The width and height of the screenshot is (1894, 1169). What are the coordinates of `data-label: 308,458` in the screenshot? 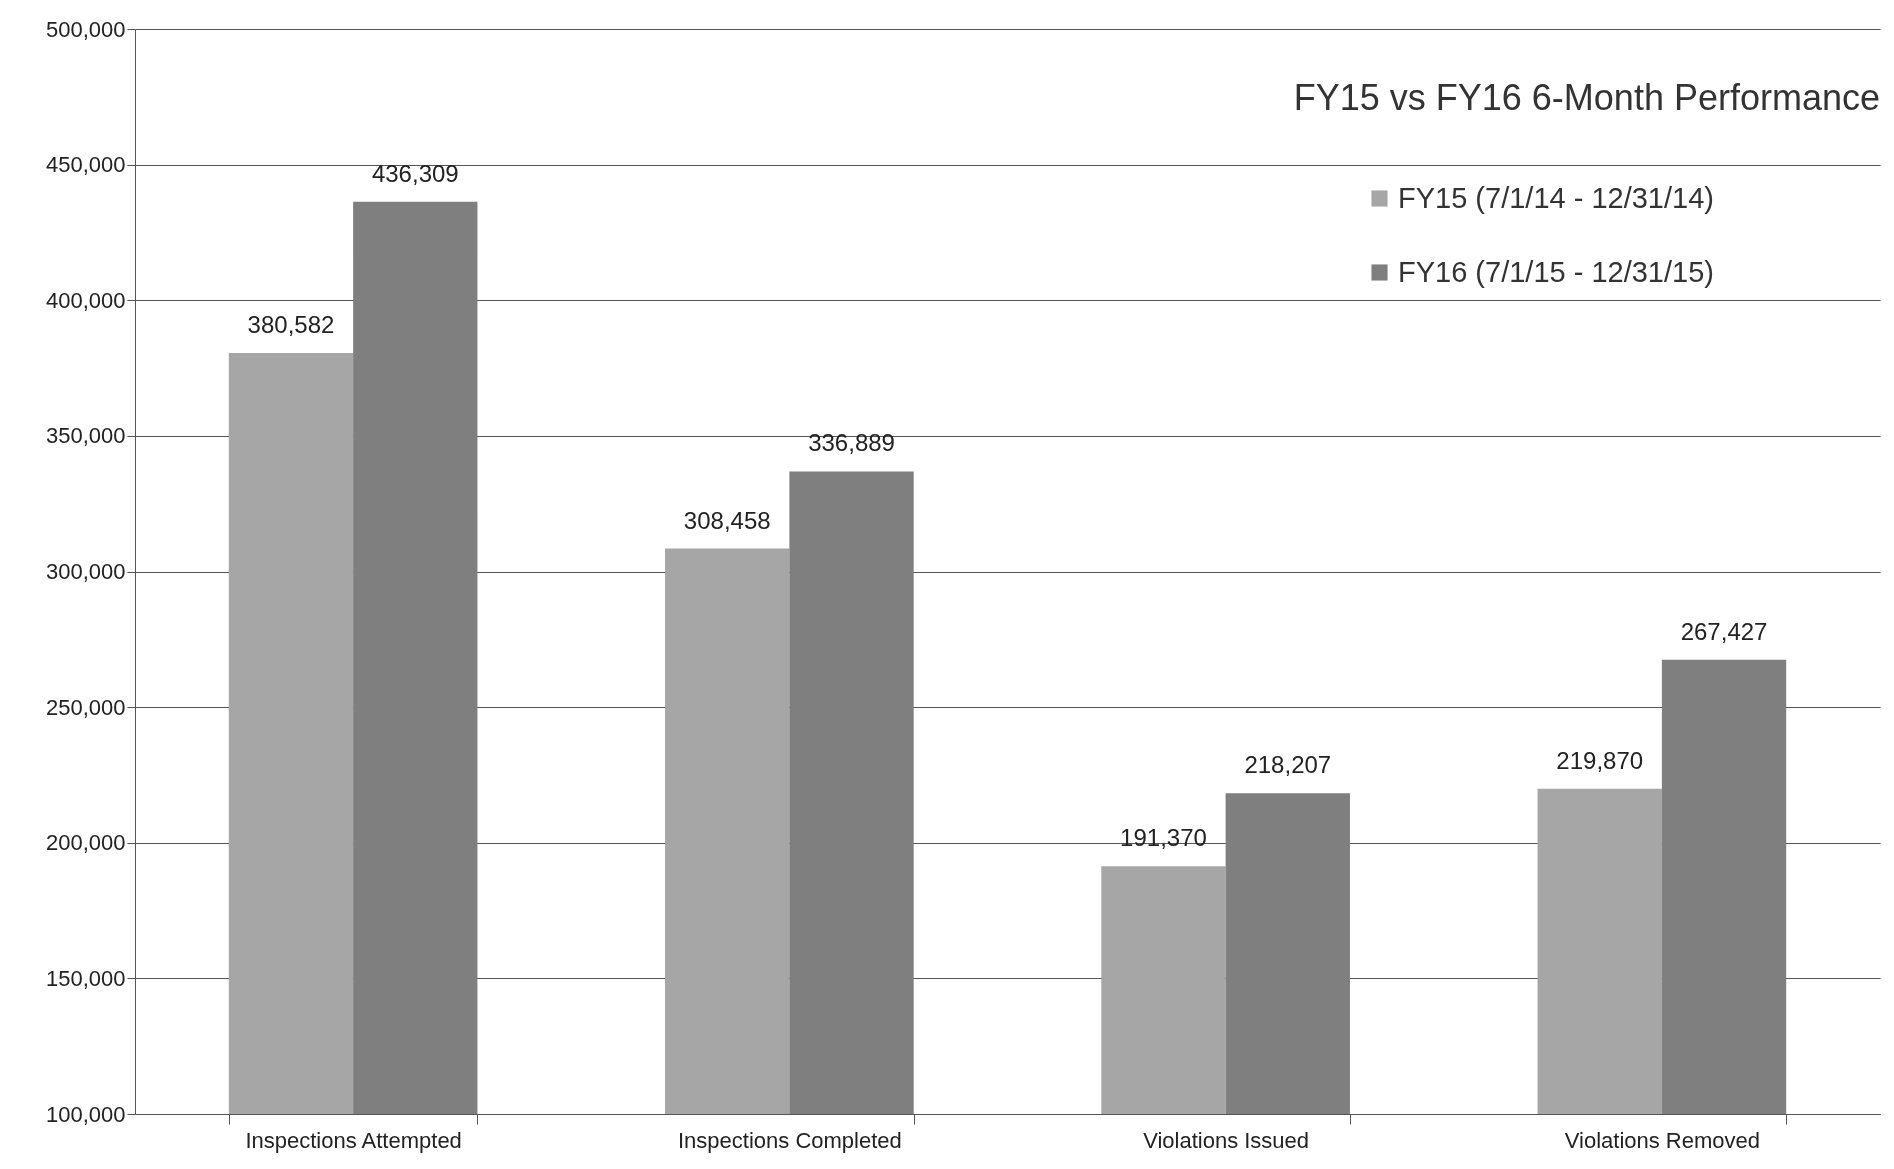 It's located at (727, 520).